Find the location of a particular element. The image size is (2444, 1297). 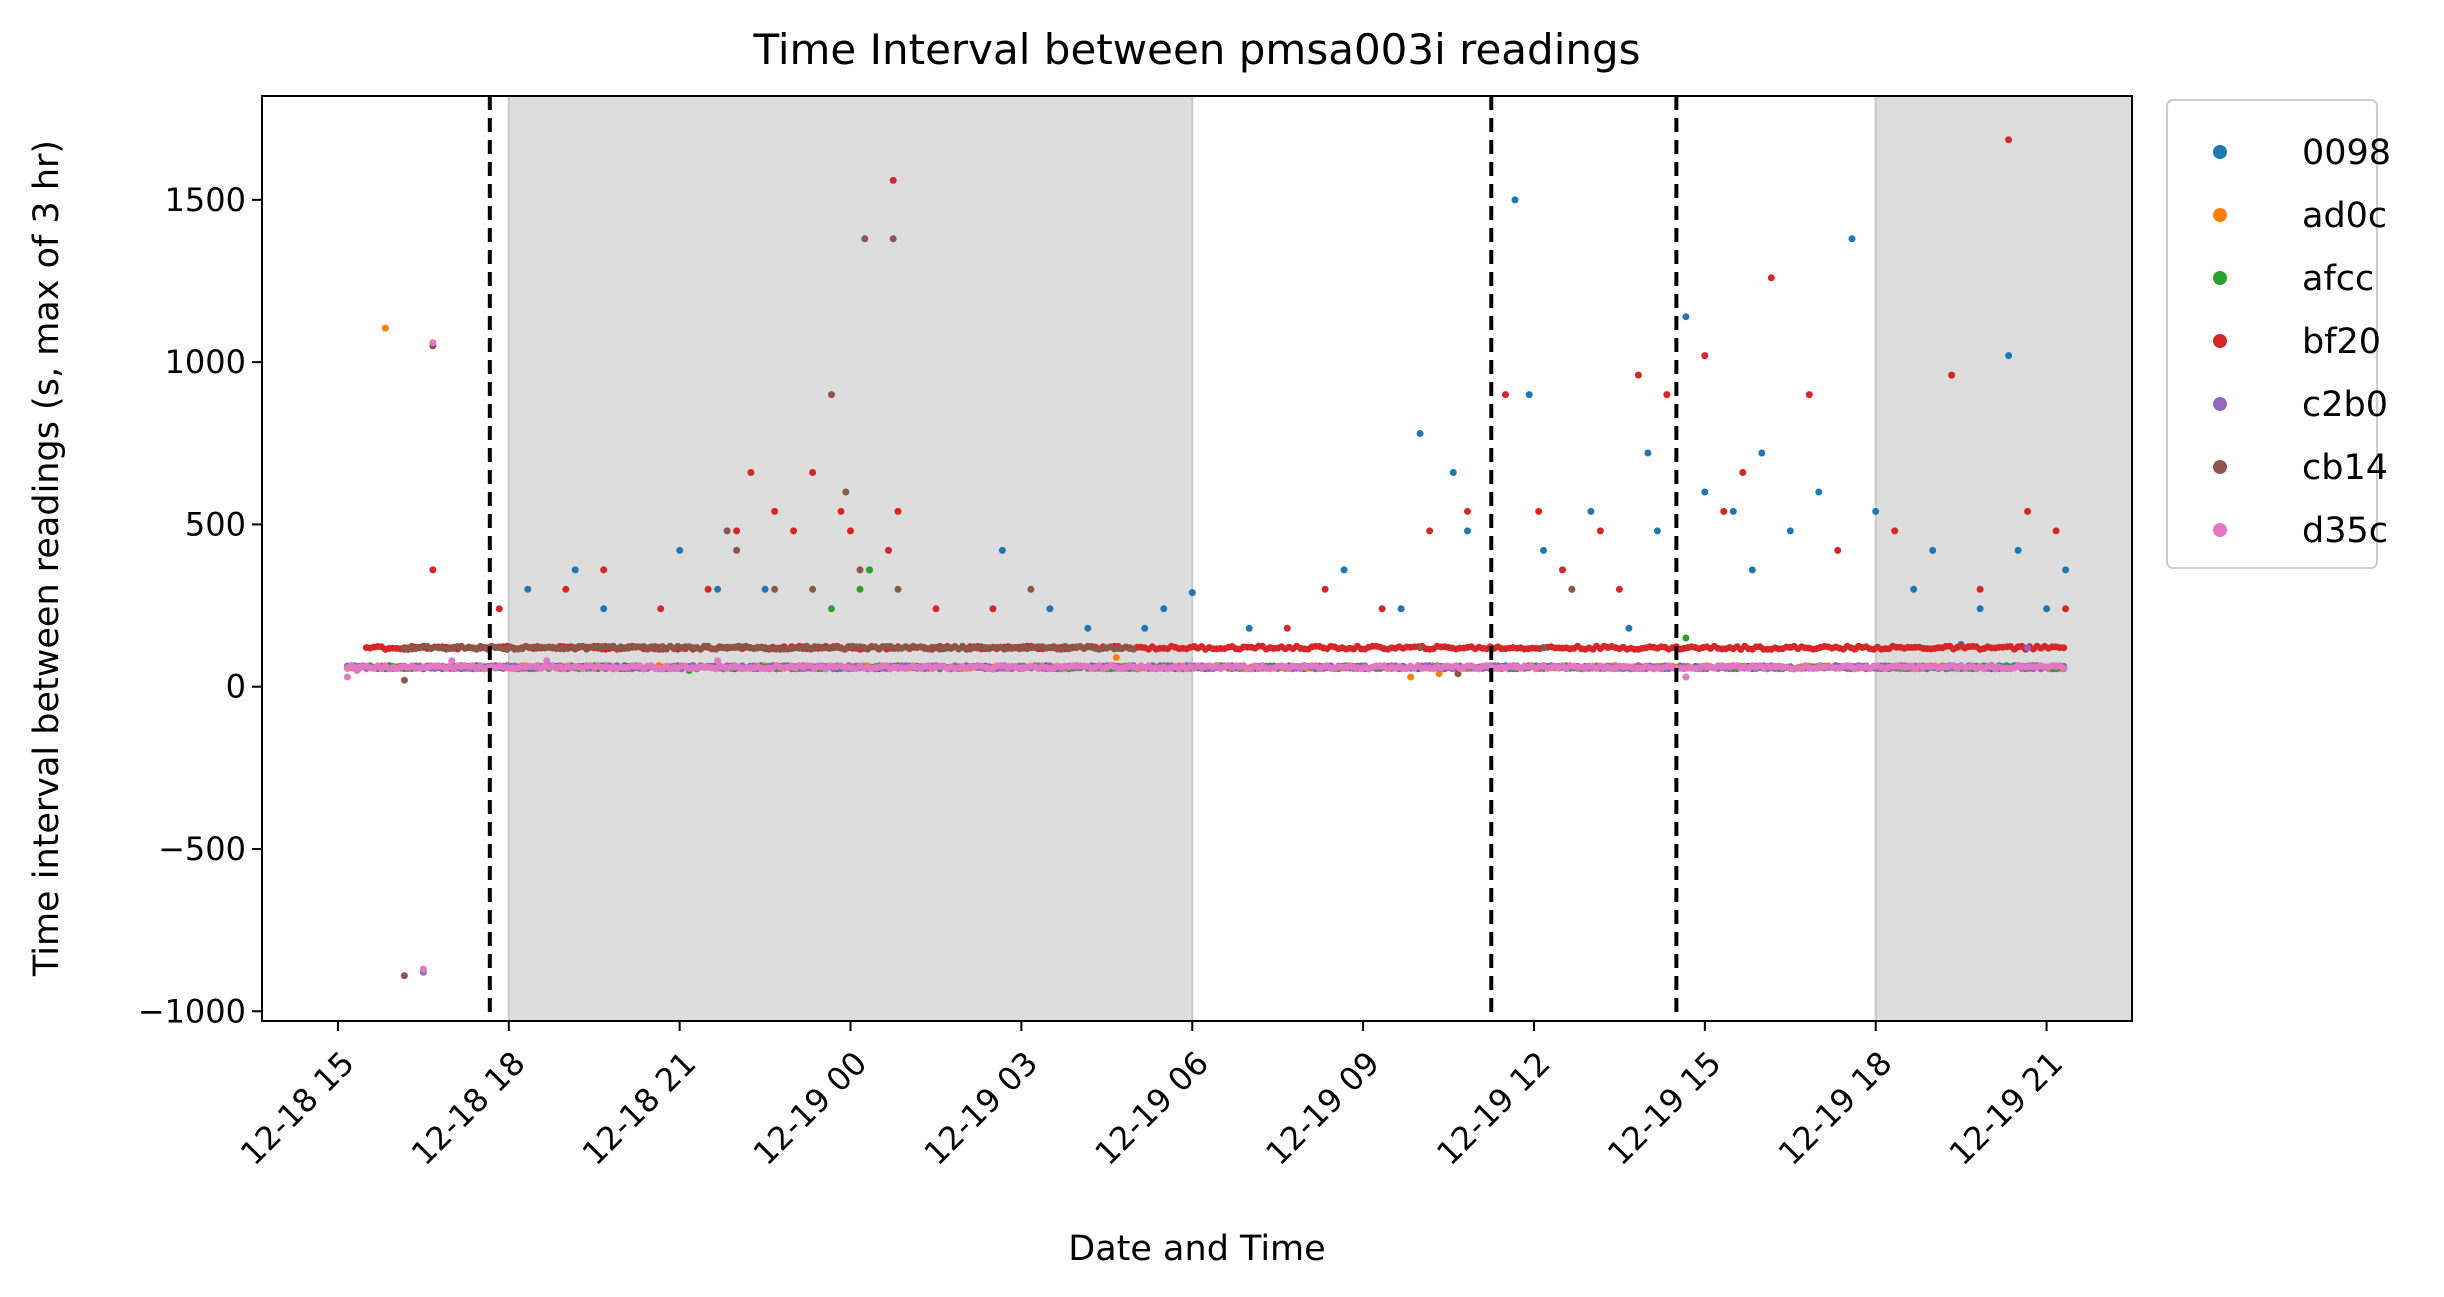

x-axis-label: Date and Time is located at coordinates (1196, 1249).